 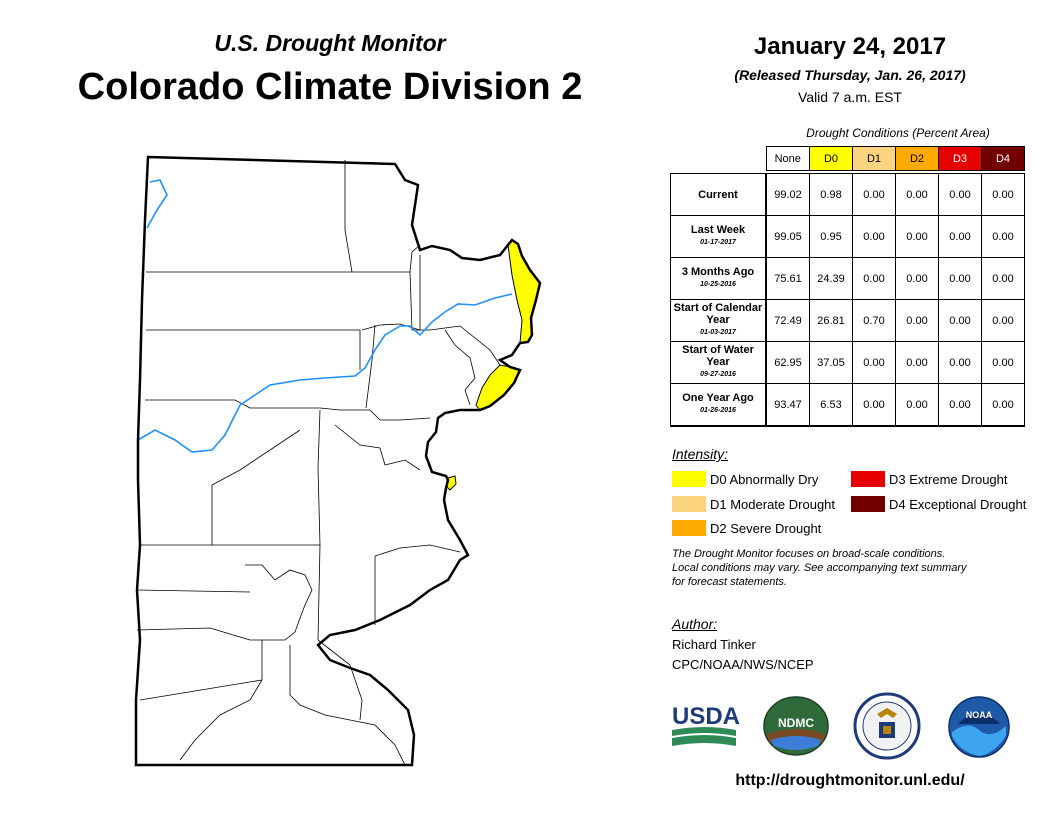 I want to click on ndmc-logo: NDMC, so click(x=796, y=726).